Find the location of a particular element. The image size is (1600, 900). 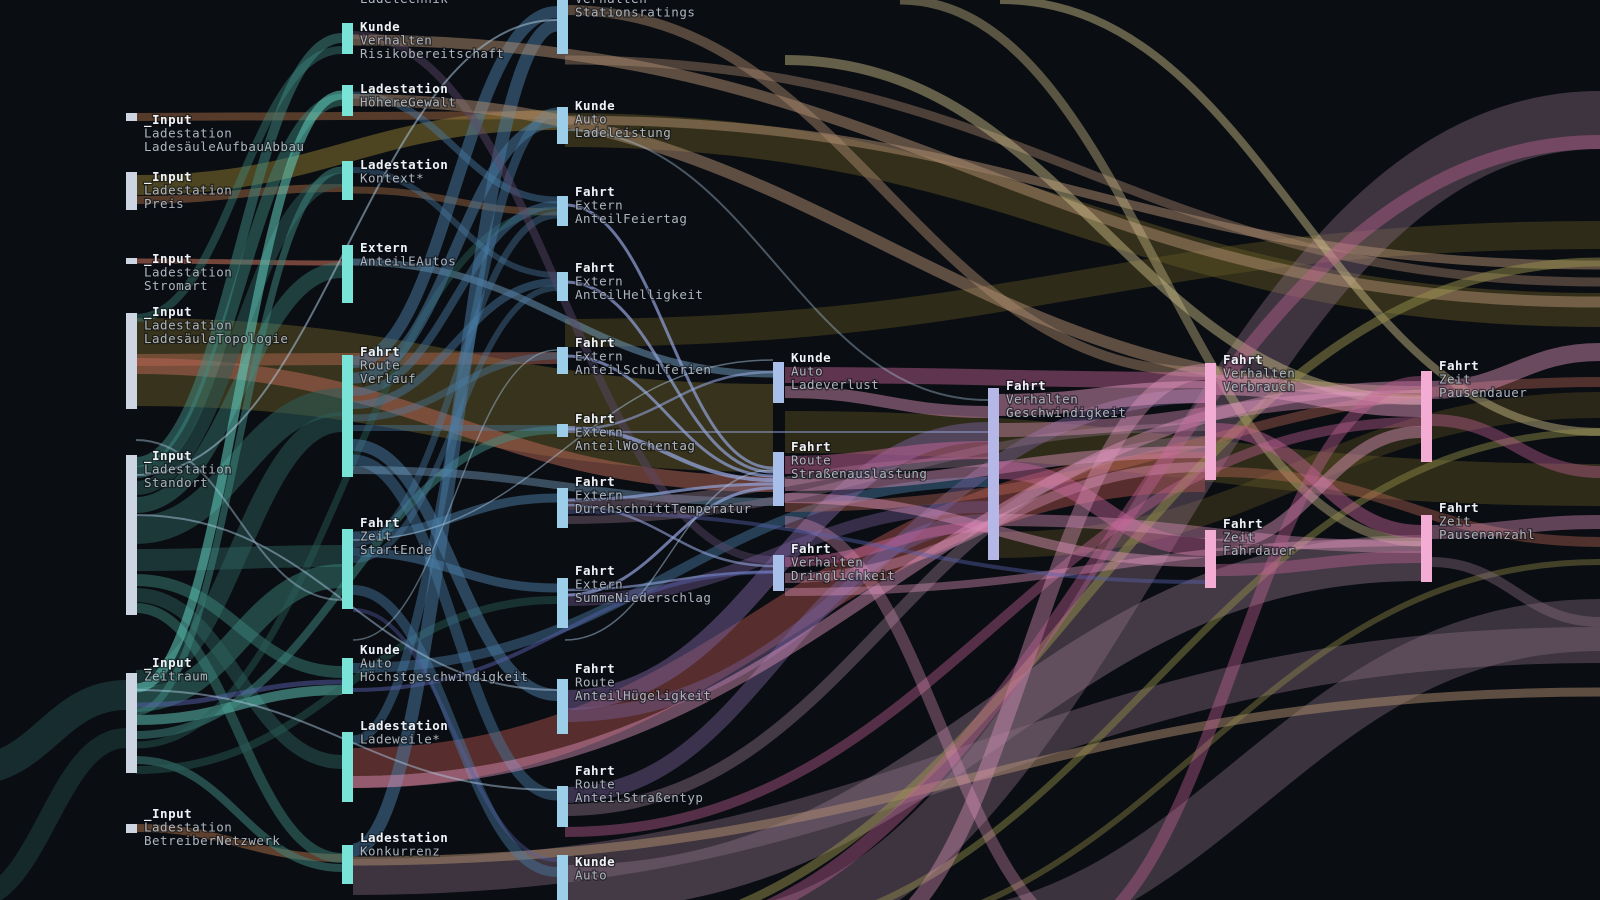

sankey-node-ladestation-kontext: Ladestation Kontext* is located at coordinates (395, 178).